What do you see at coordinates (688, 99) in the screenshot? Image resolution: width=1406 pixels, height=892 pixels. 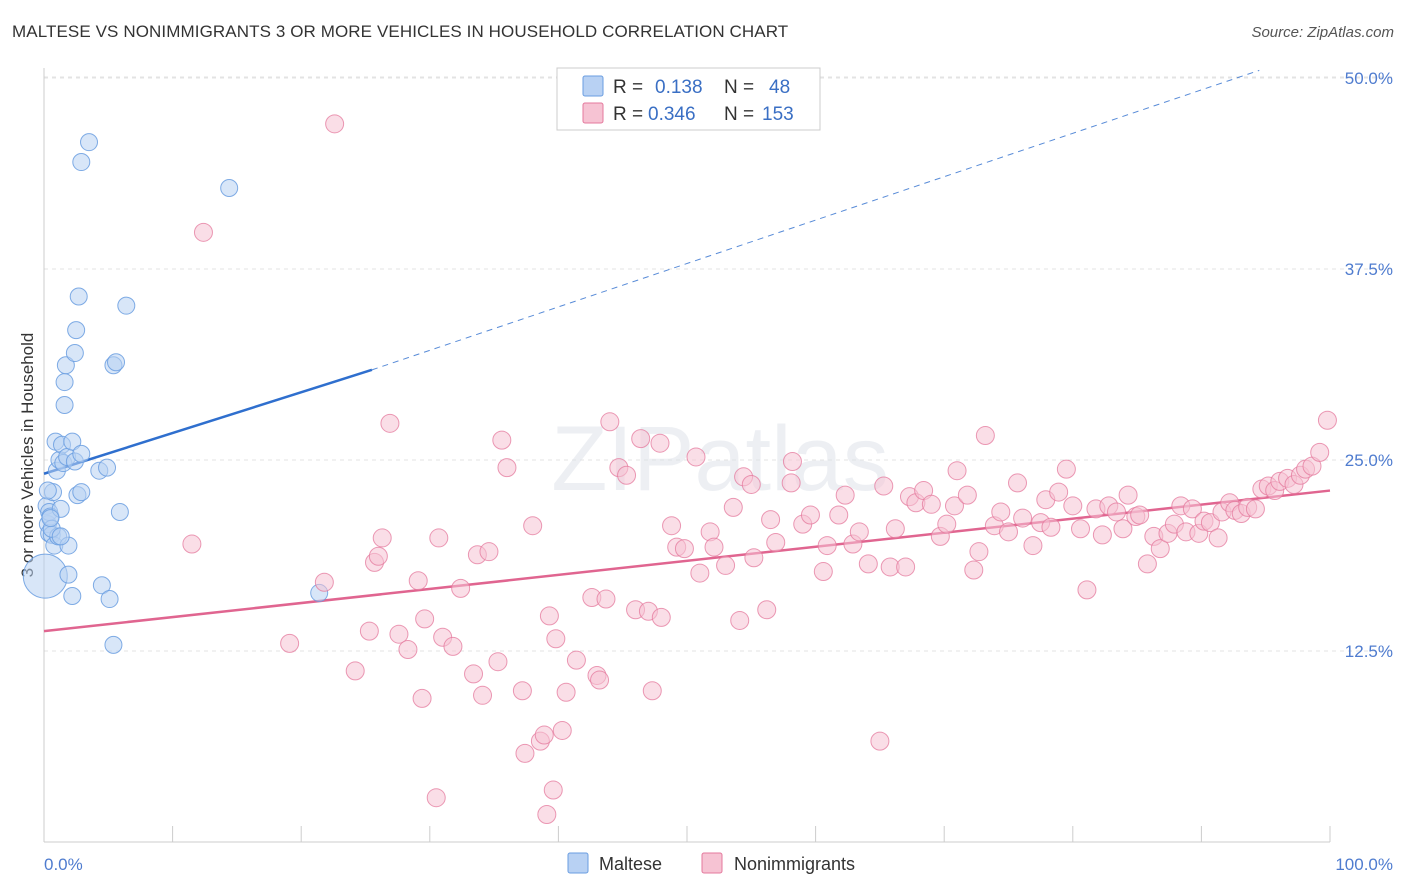 I see `stats-legend: R = 0.138 N = 48 R = 0.346 N = 153` at bounding box center [688, 99].